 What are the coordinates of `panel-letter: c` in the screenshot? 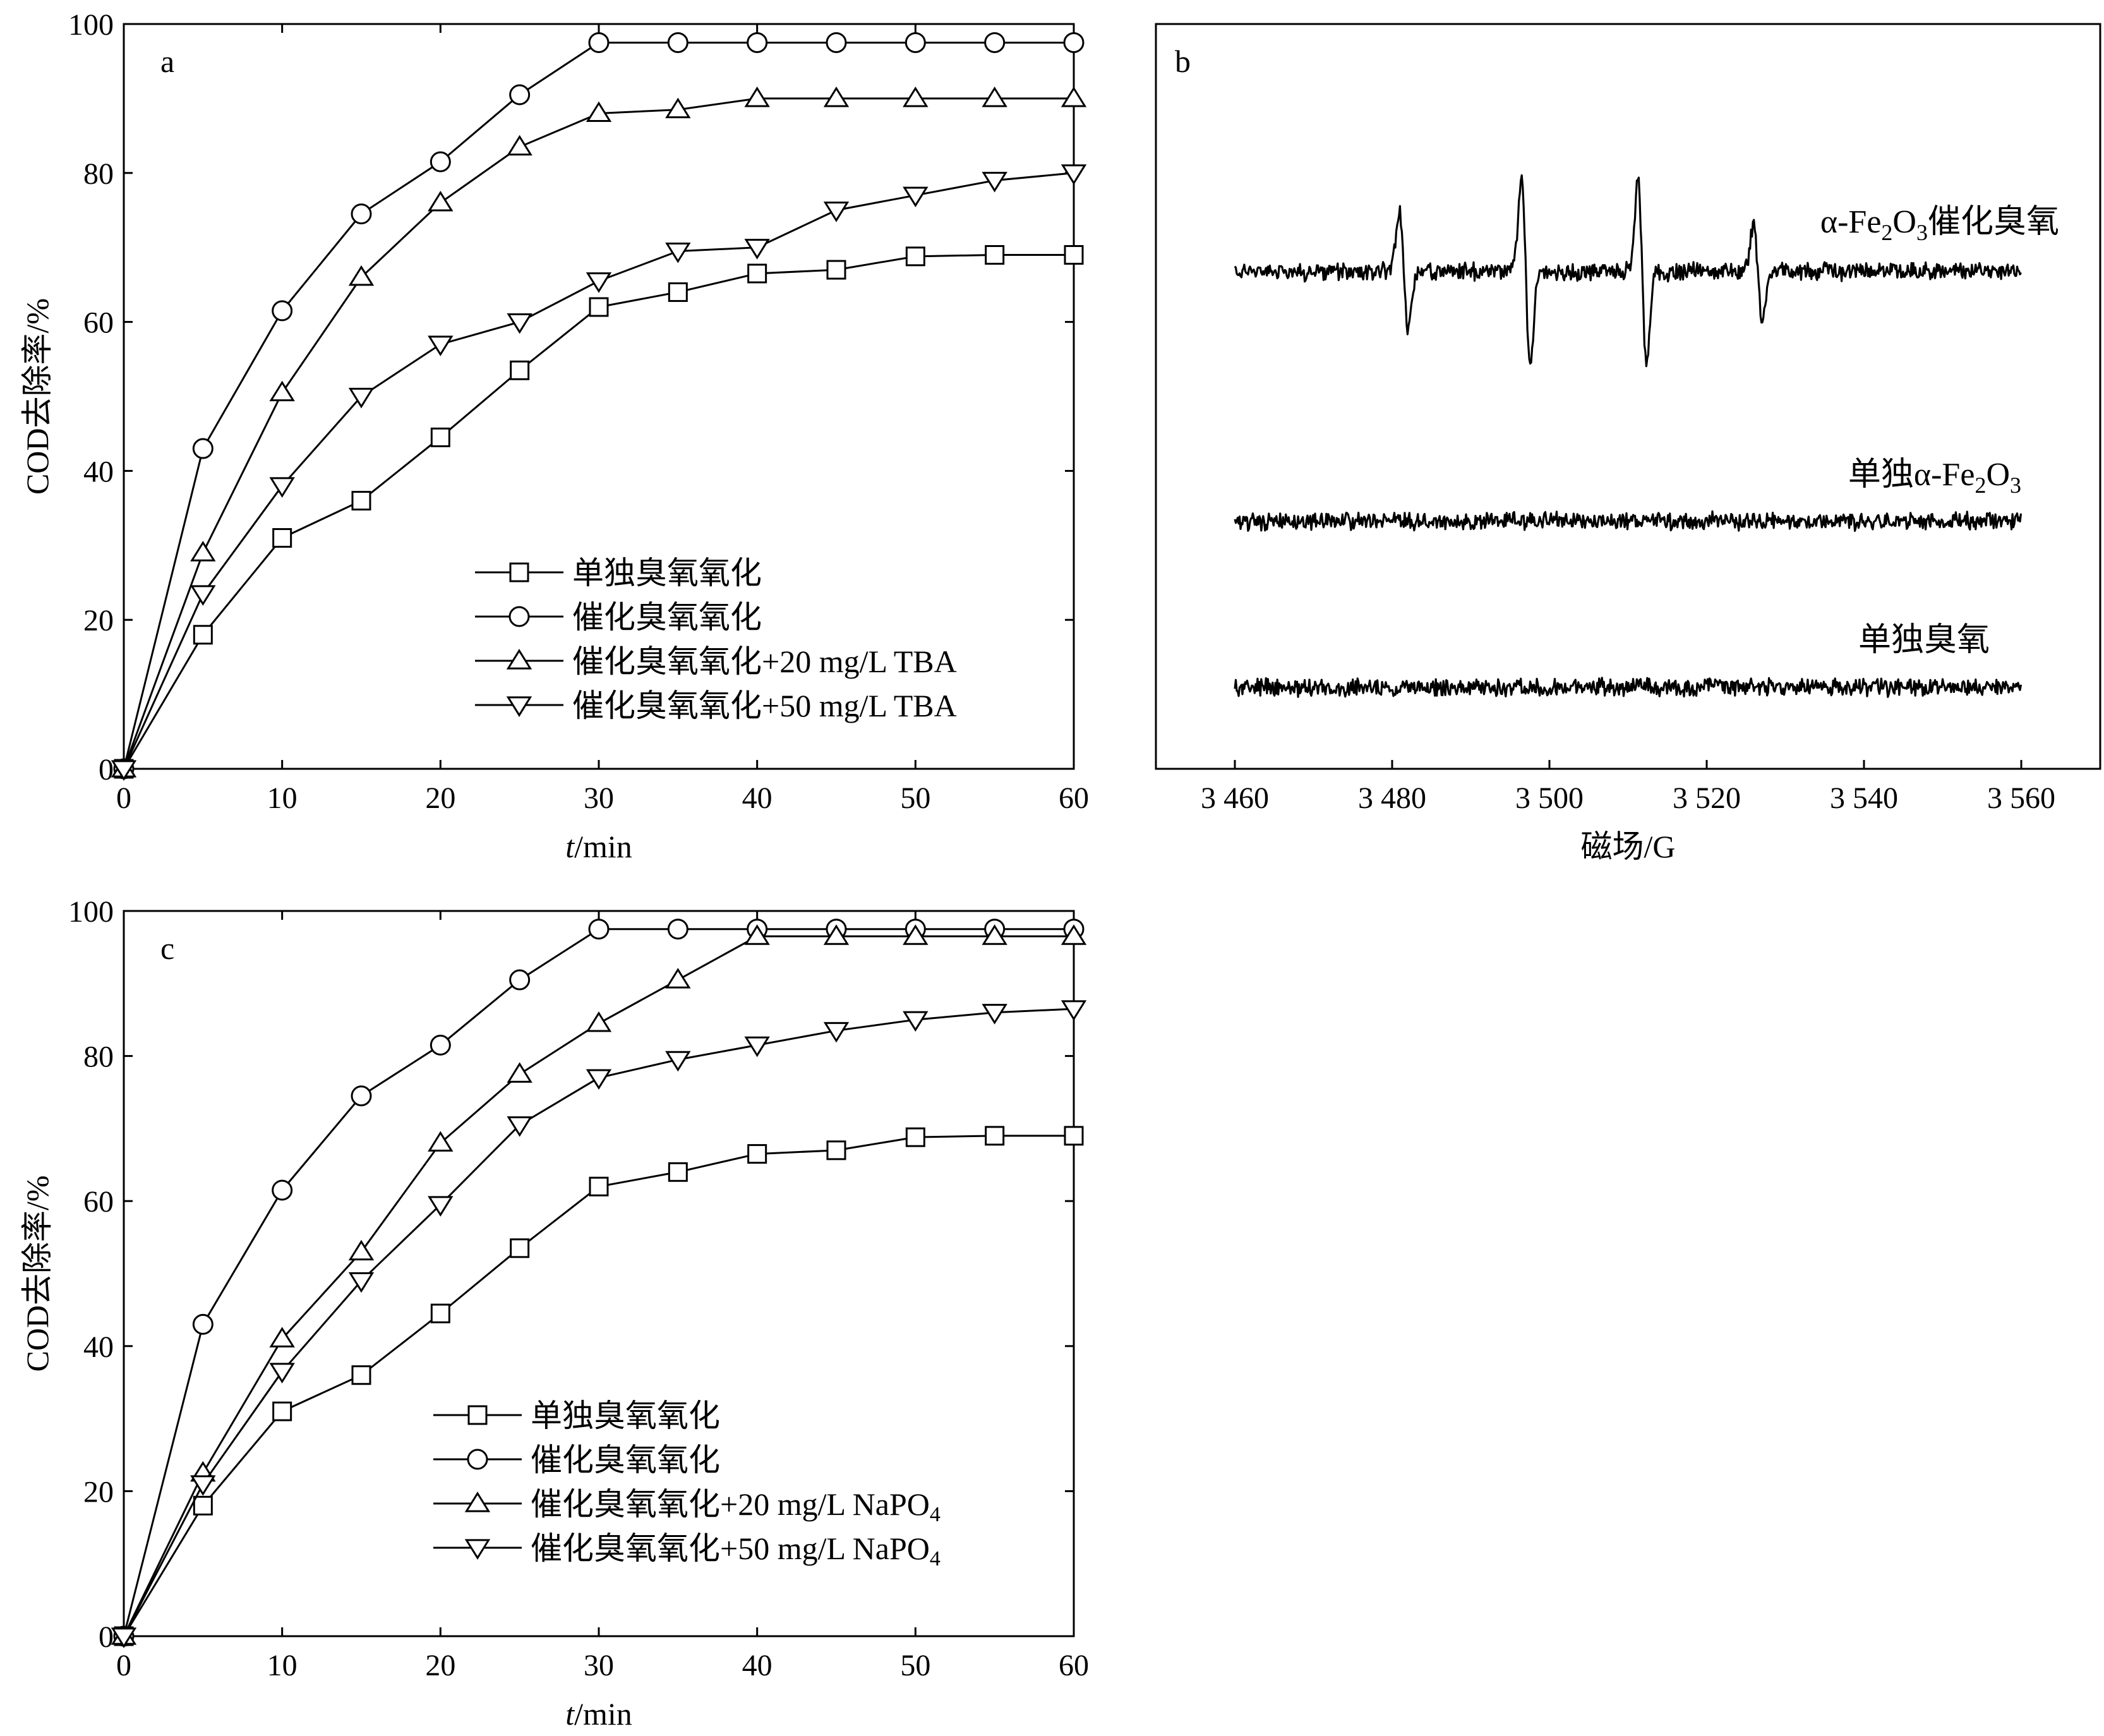 It's located at (167, 948).